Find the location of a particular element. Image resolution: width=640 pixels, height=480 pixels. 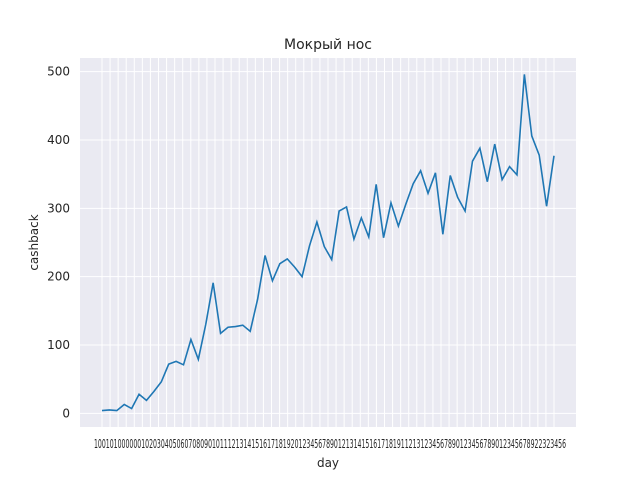

x-axis-label: day is located at coordinates (328, 463).